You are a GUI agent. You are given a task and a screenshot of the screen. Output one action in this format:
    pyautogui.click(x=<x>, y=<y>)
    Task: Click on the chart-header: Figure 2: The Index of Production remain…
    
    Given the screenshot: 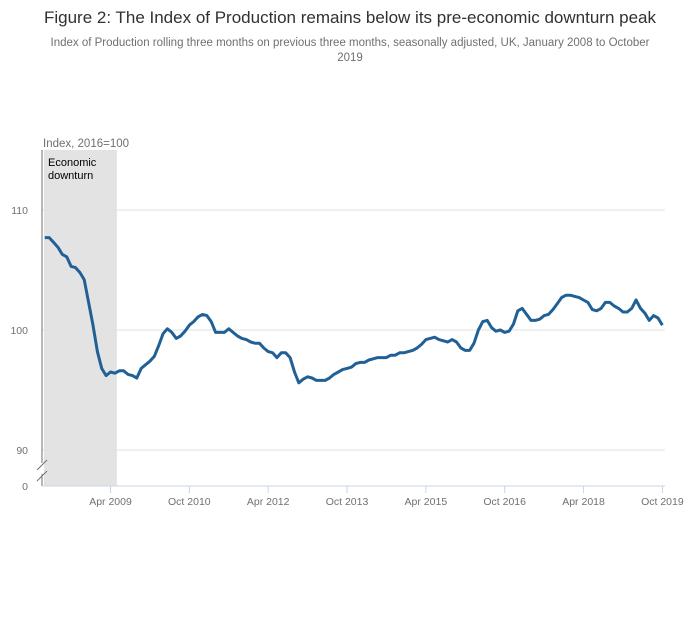 What is the action you would take?
    pyautogui.click(x=350, y=36)
    